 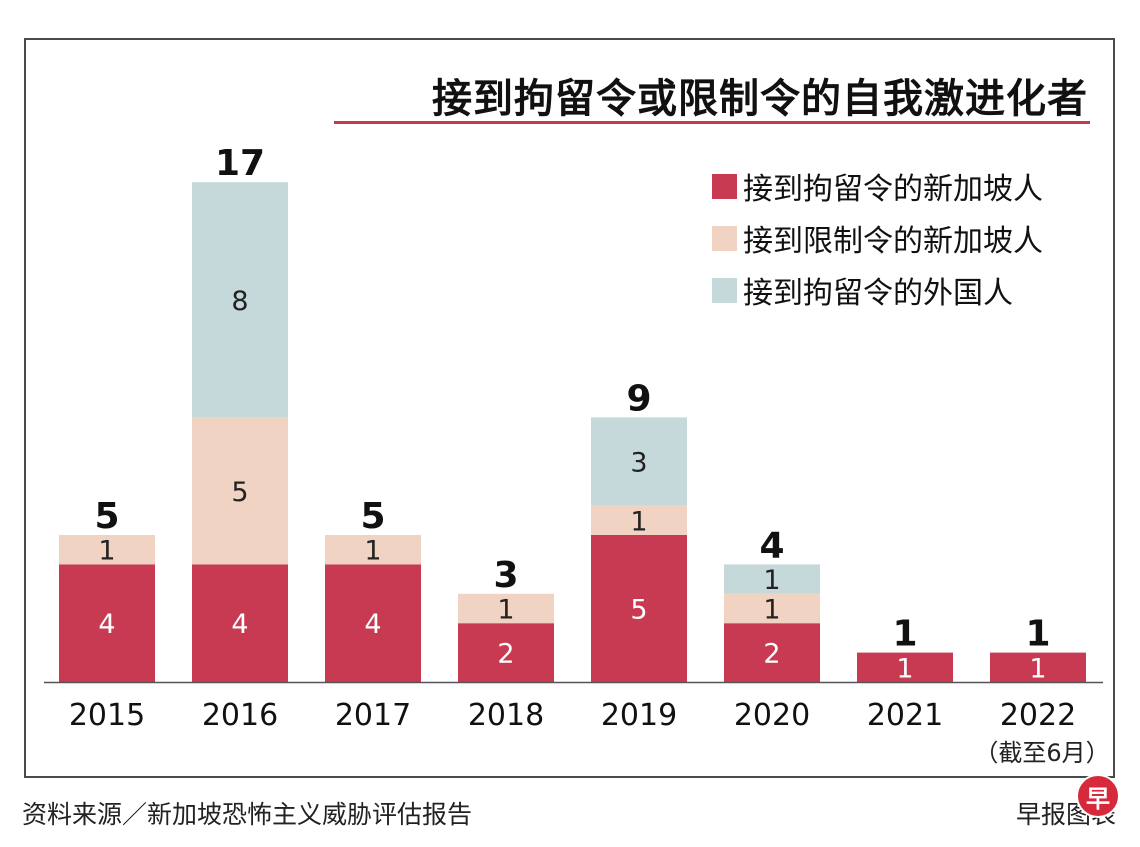 I want to click on x-tick-note: （截至6月）, so click(x=1041, y=753).